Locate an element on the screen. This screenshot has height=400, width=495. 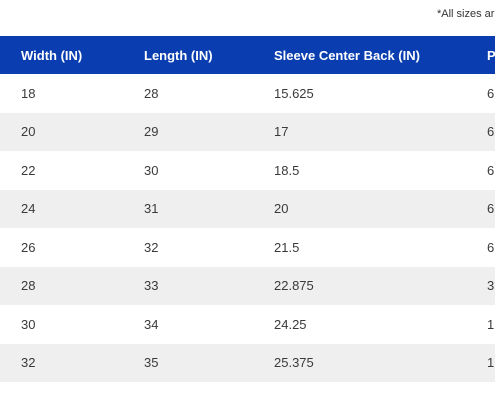
cell-width: 30 is located at coordinates (28, 324).